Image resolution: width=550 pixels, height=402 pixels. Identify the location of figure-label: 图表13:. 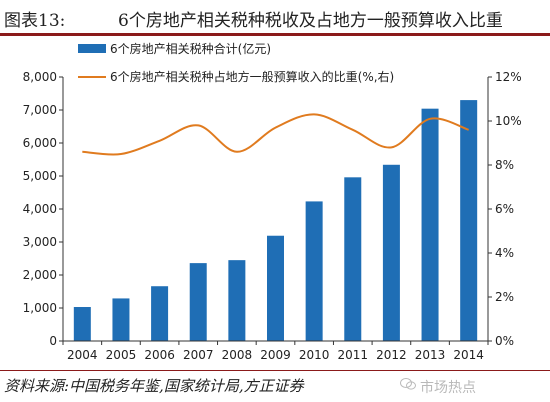
(35, 21).